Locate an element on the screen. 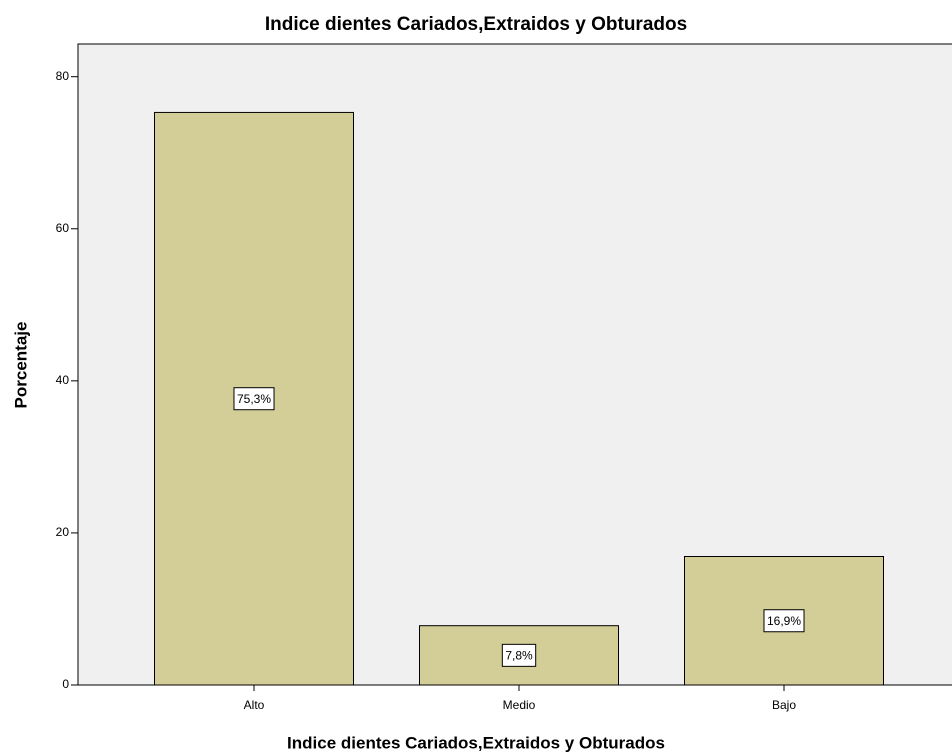 The height and width of the screenshot is (756, 952). x-tick-label: Medio is located at coordinates (519, 705).